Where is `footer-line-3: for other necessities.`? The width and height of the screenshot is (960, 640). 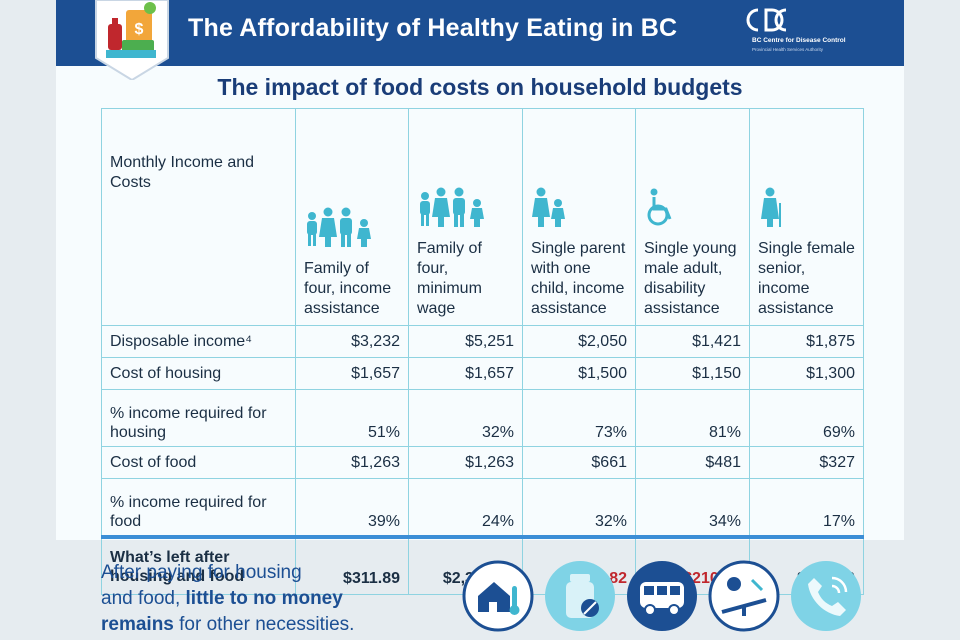
footer-line-3: for other necessities. is located at coordinates (264, 624).